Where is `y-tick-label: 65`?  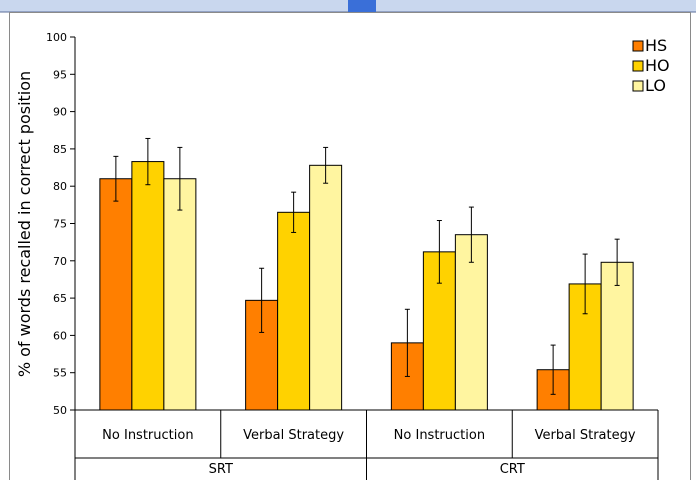 y-tick-label: 65 is located at coordinates (60, 298).